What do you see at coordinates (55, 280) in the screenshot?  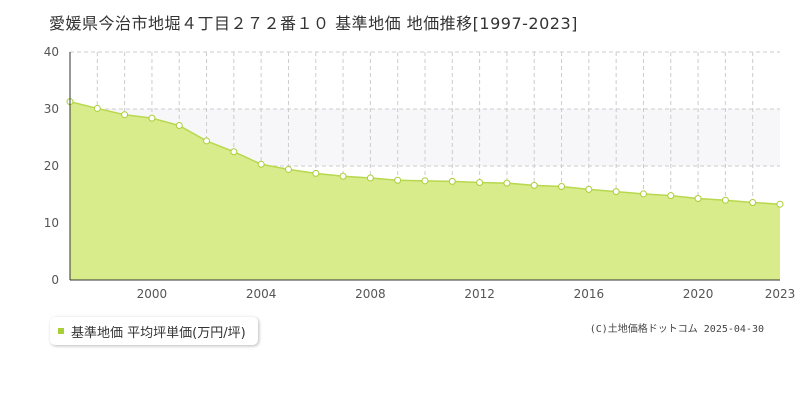 I see `y-tick-label: 0` at bounding box center [55, 280].